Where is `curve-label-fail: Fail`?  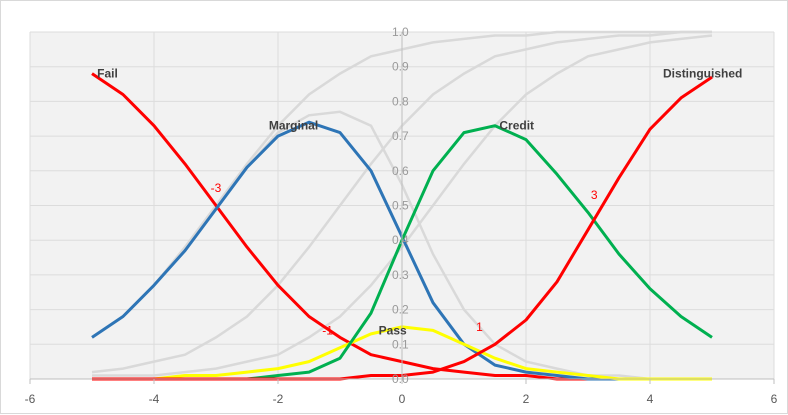 curve-label-fail: Fail is located at coordinates (107, 74).